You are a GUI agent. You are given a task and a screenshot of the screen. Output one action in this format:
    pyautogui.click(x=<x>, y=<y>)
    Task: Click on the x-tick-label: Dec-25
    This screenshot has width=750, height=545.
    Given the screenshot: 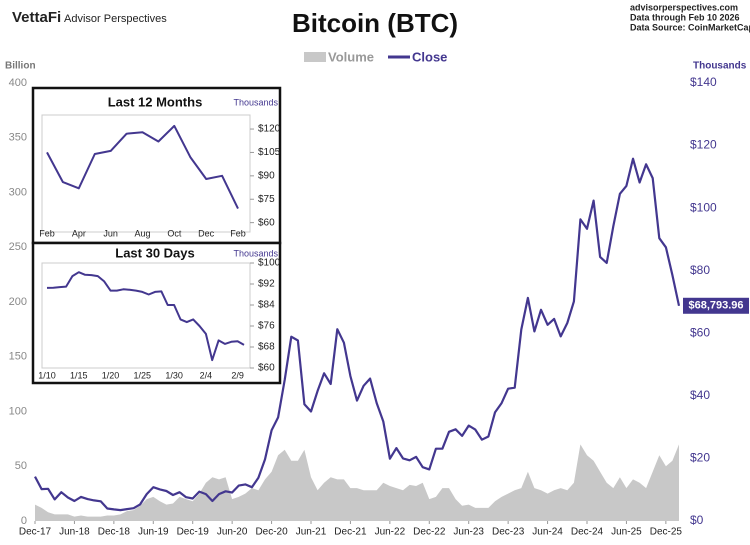 What is the action you would take?
    pyautogui.click(x=666, y=532)
    